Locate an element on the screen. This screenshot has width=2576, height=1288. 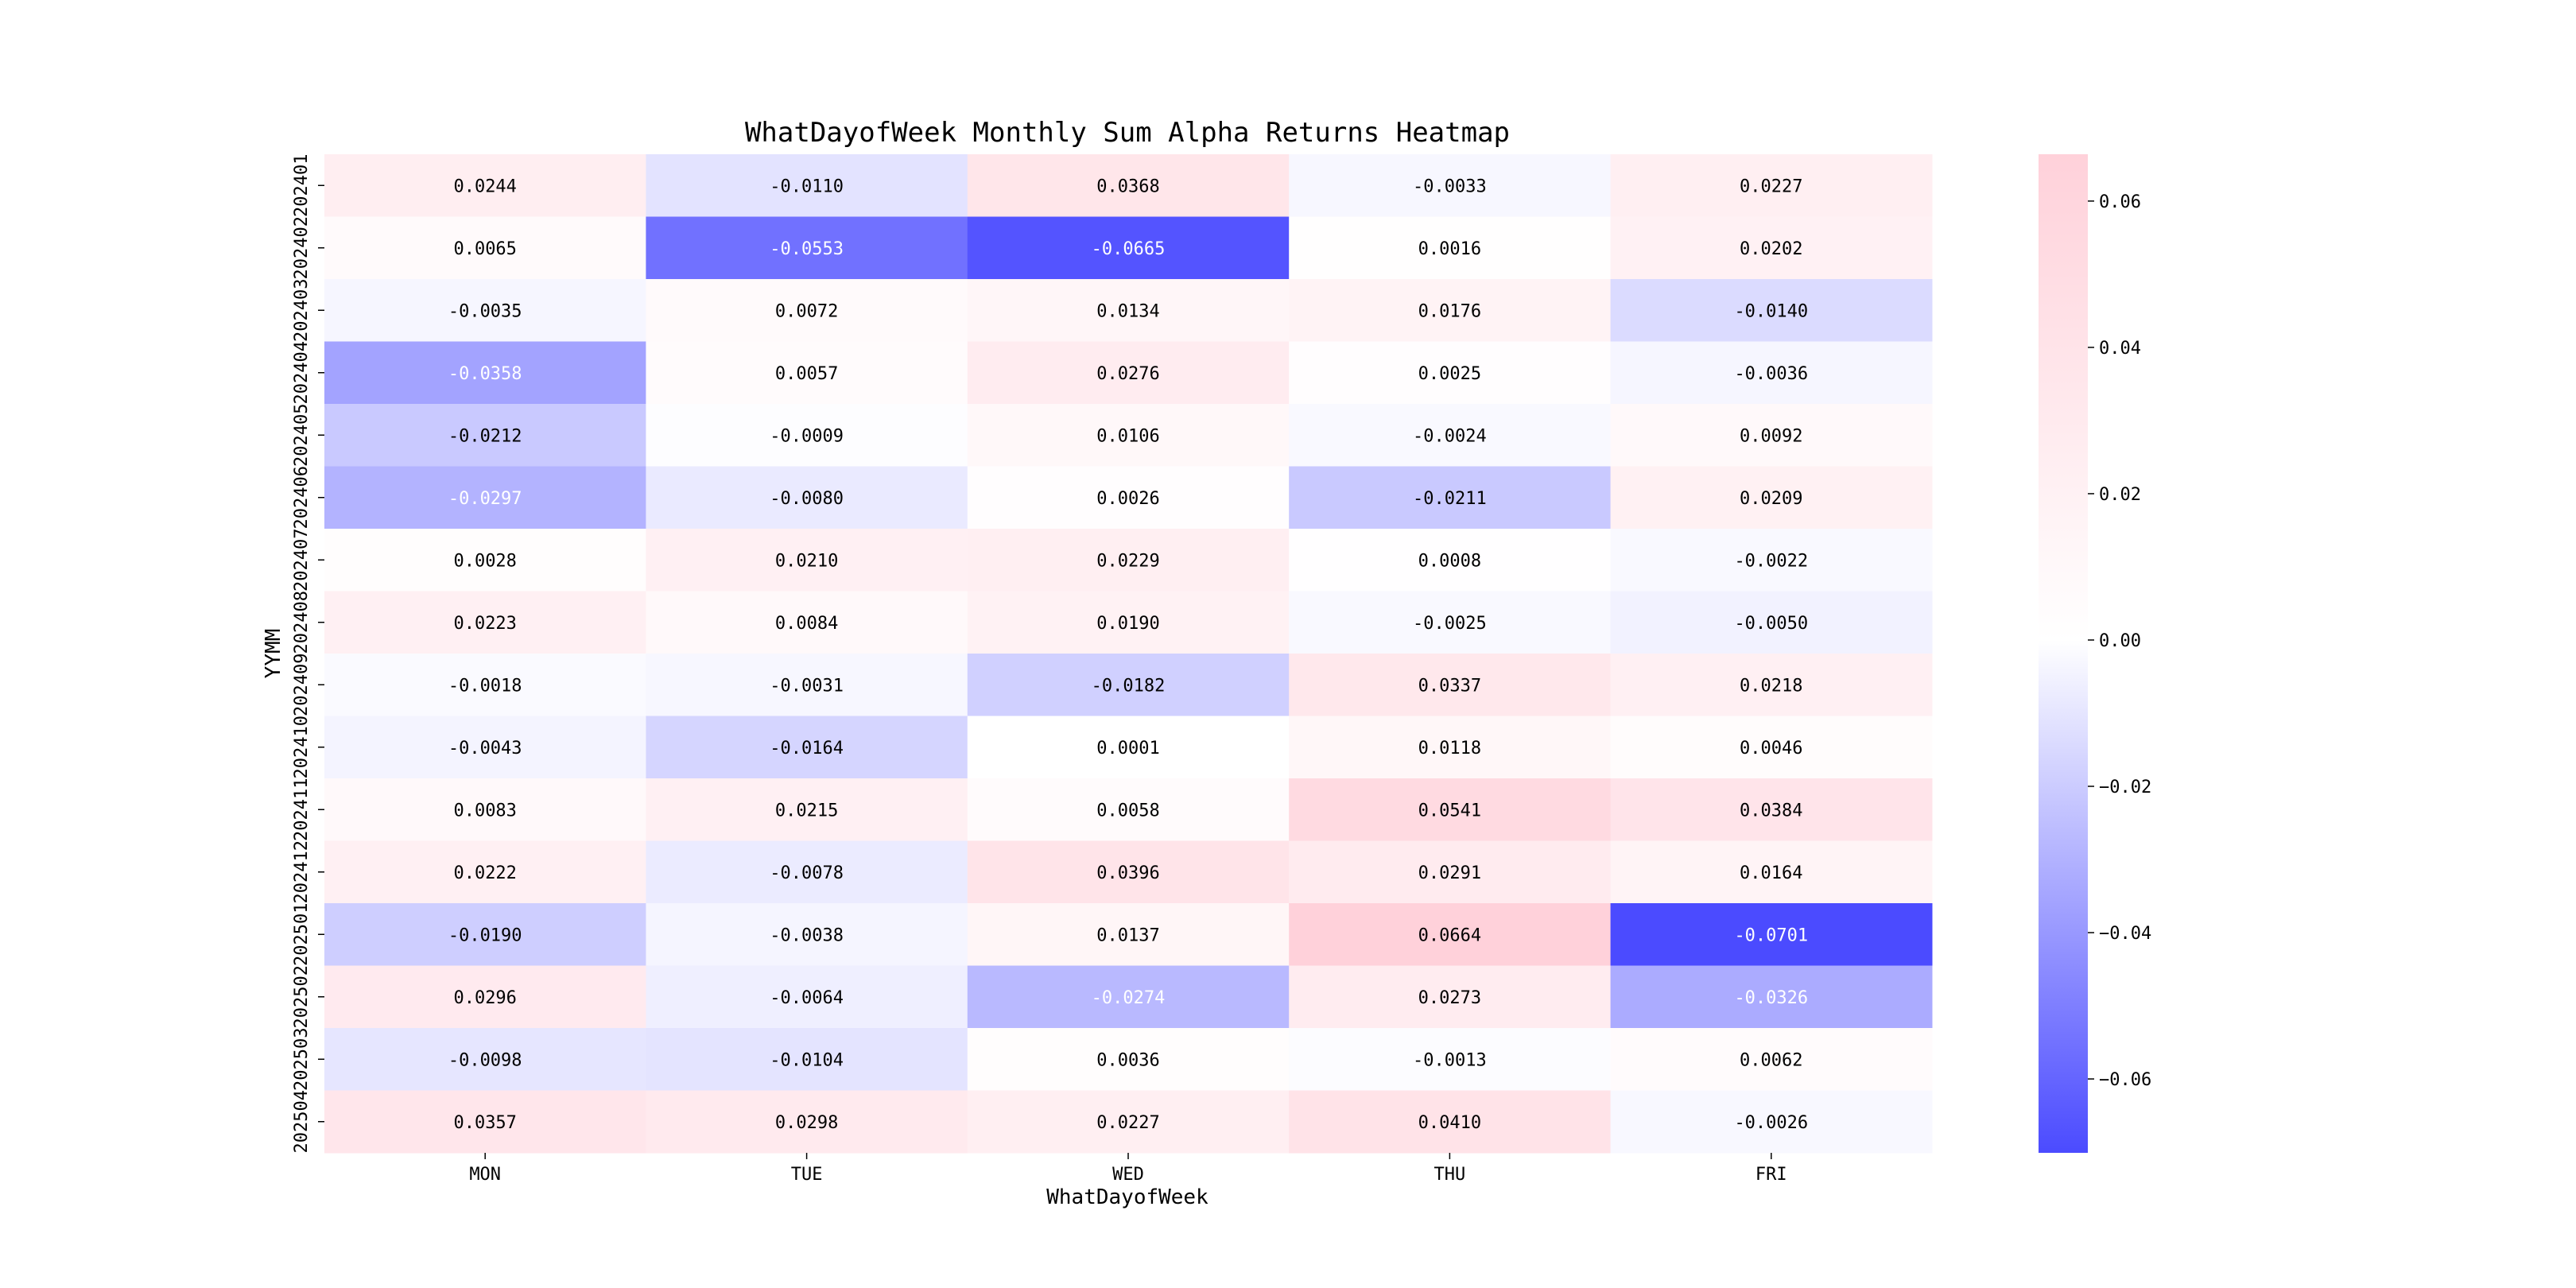
cell-value-label: -0.0064 is located at coordinates (807, 998).